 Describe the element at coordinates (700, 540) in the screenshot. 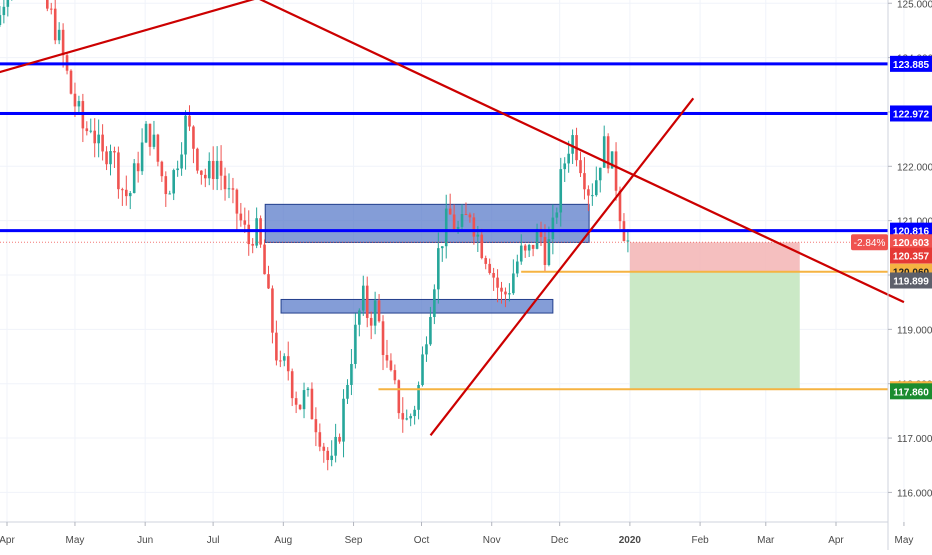

I see `time-tick-label: Feb` at that location.